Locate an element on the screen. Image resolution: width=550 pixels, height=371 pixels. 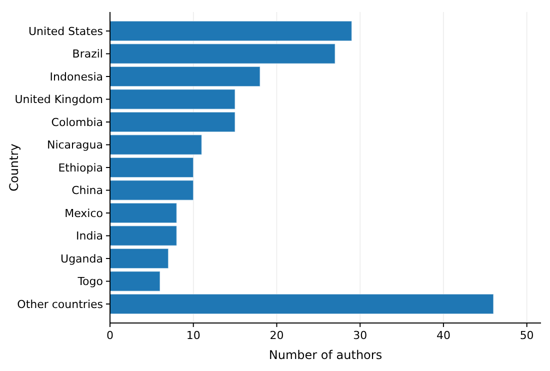
y-tick-label: Colombia is located at coordinates (77, 122).